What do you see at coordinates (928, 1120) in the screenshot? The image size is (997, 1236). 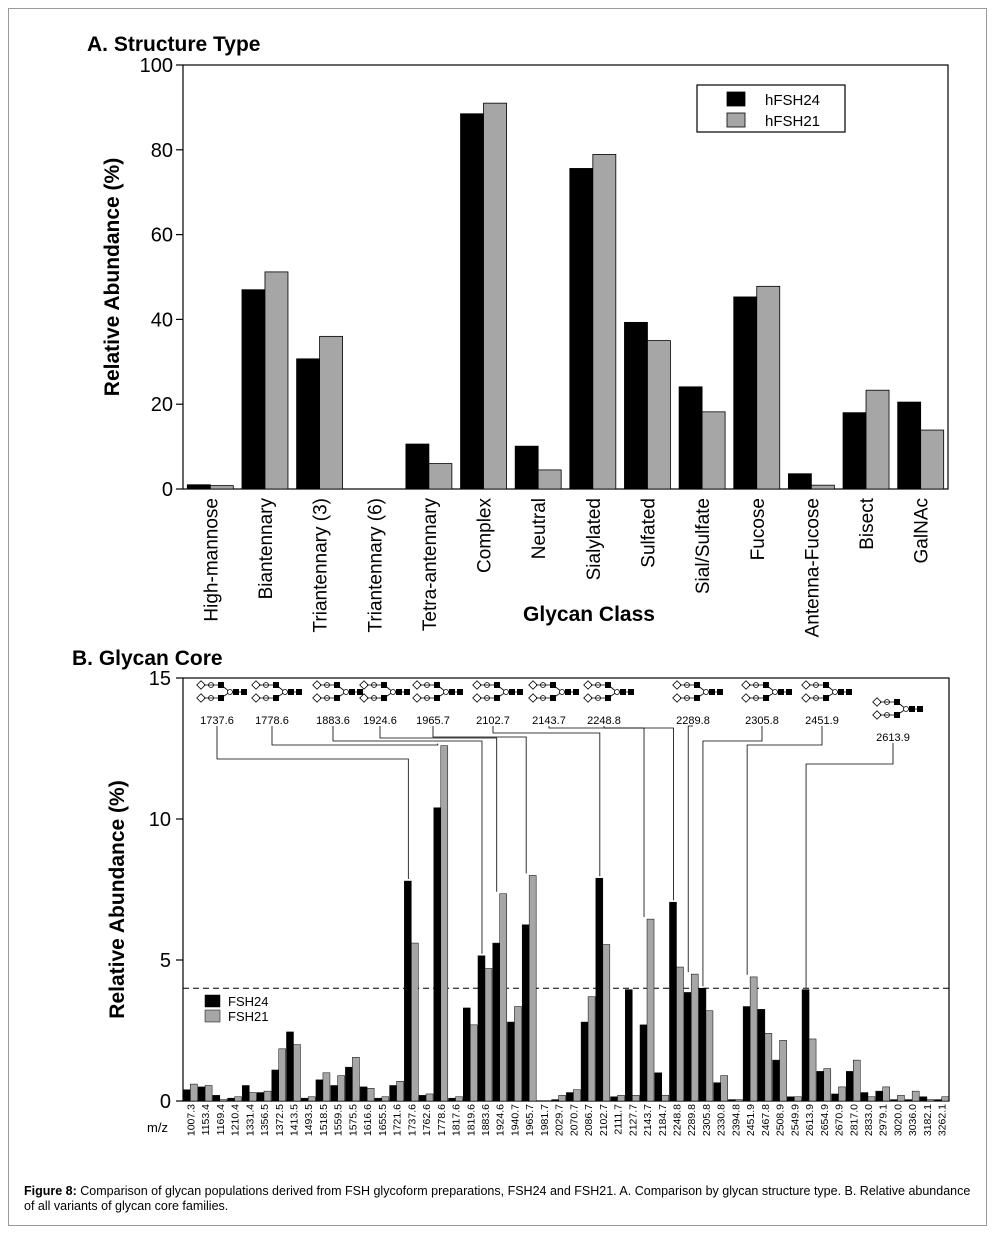 I see `chart-b-xtick-label: 3182.1` at bounding box center [928, 1120].